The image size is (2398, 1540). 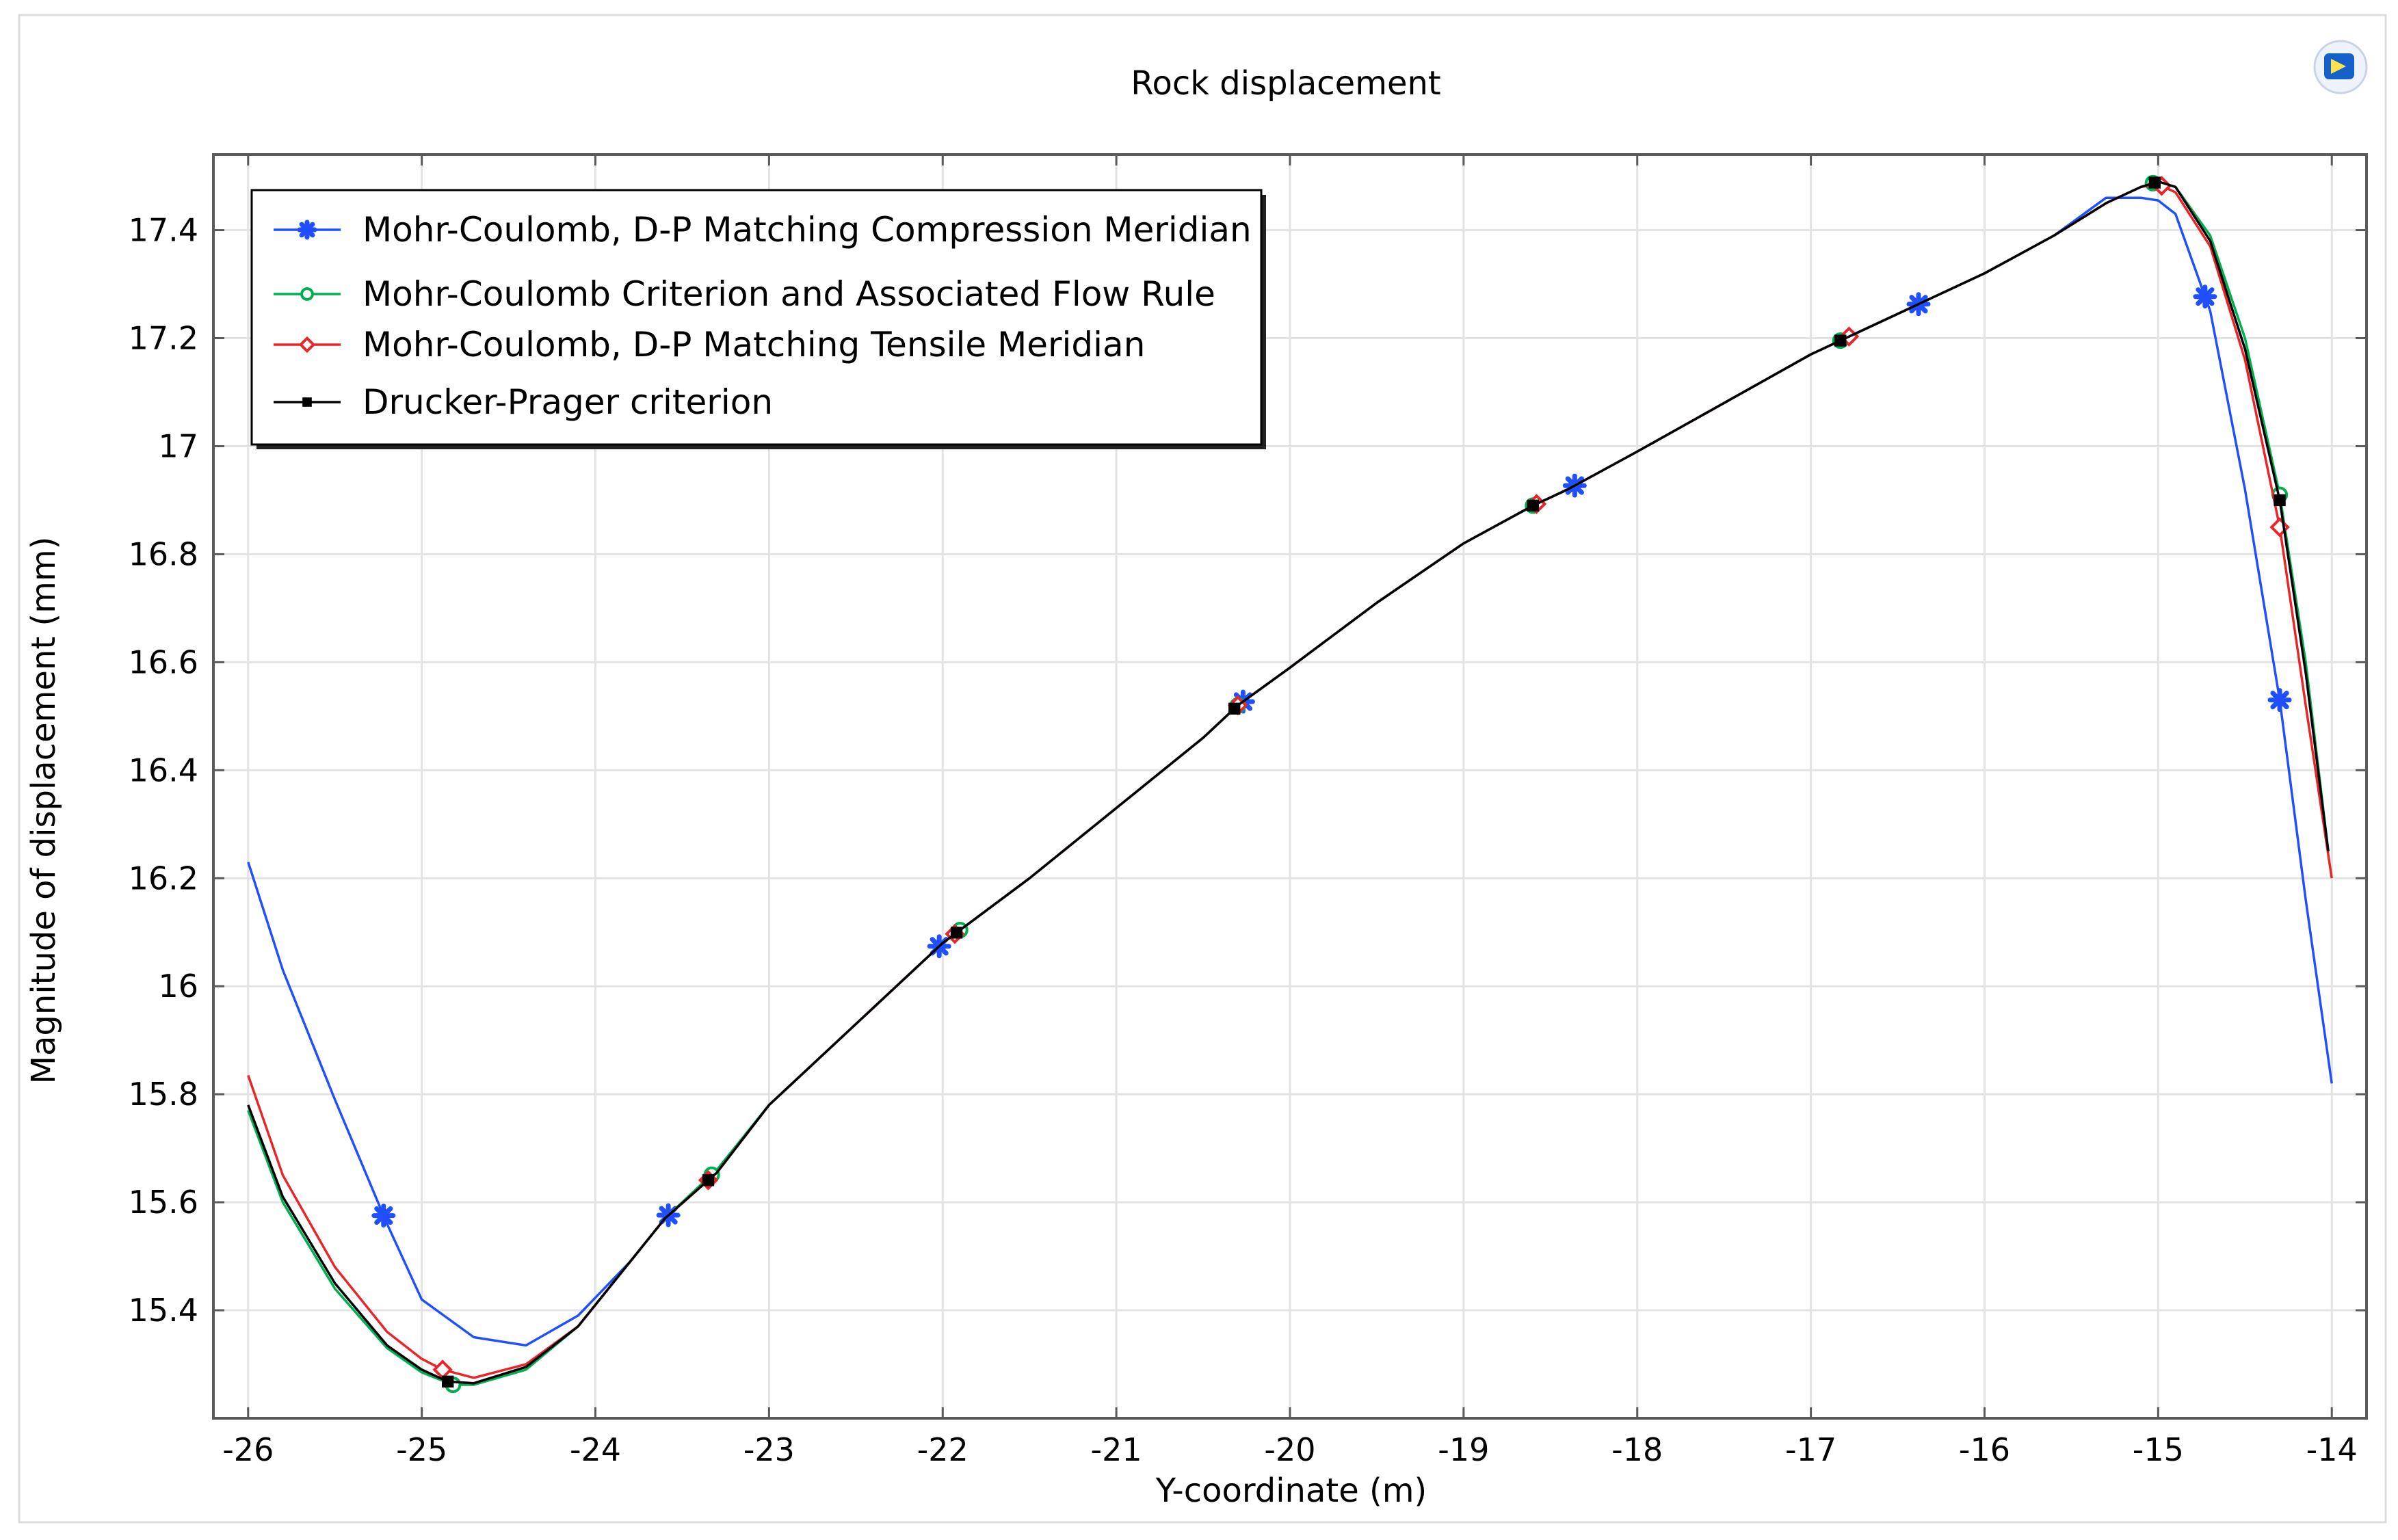 I want to click on y-tick-label: 15.4, so click(x=163, y=1310).